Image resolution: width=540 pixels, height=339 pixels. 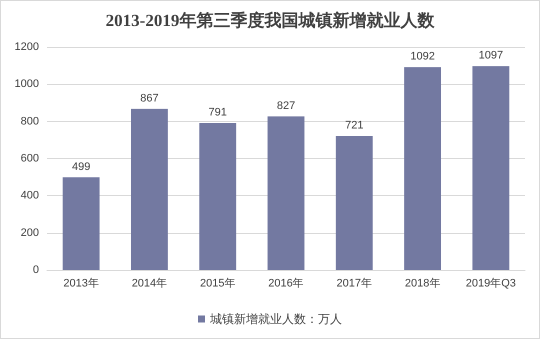 I want to click on x-tick-label: 2019年Q3, so click(x=491, y=284).